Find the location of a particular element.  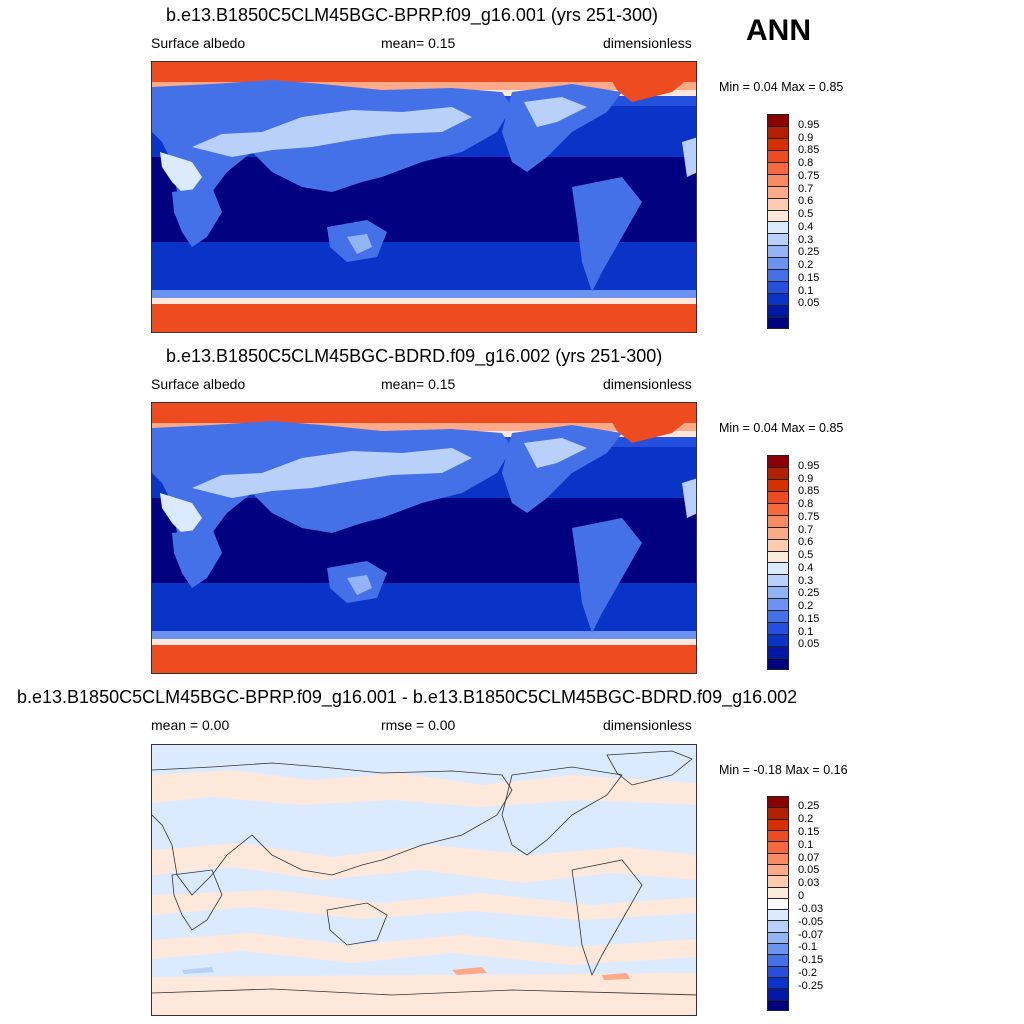

colorbar-tick-label: 0 is located at coordinates (801, 896).